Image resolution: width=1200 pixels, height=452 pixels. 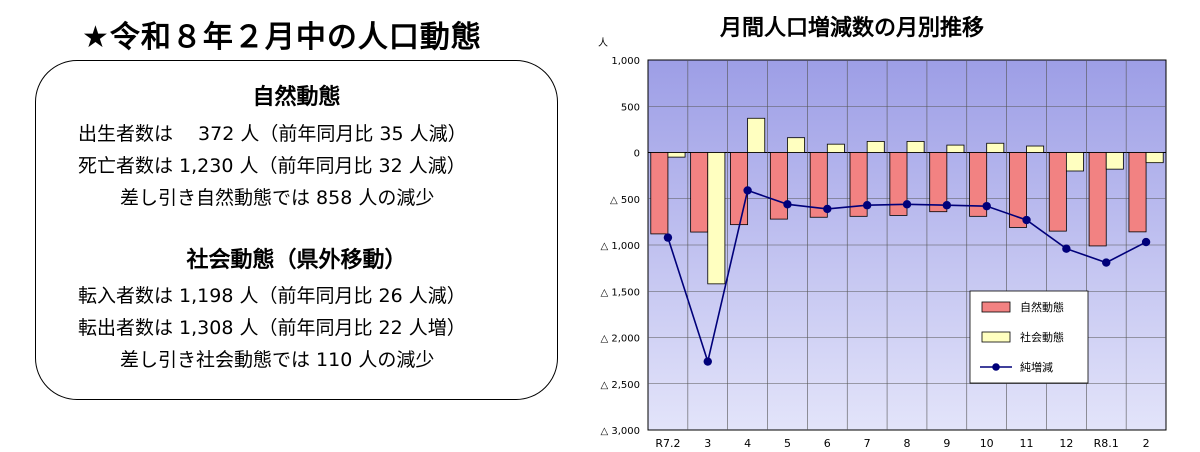 I want to click on y-tick-label: 0, so click(x=637, y=154).